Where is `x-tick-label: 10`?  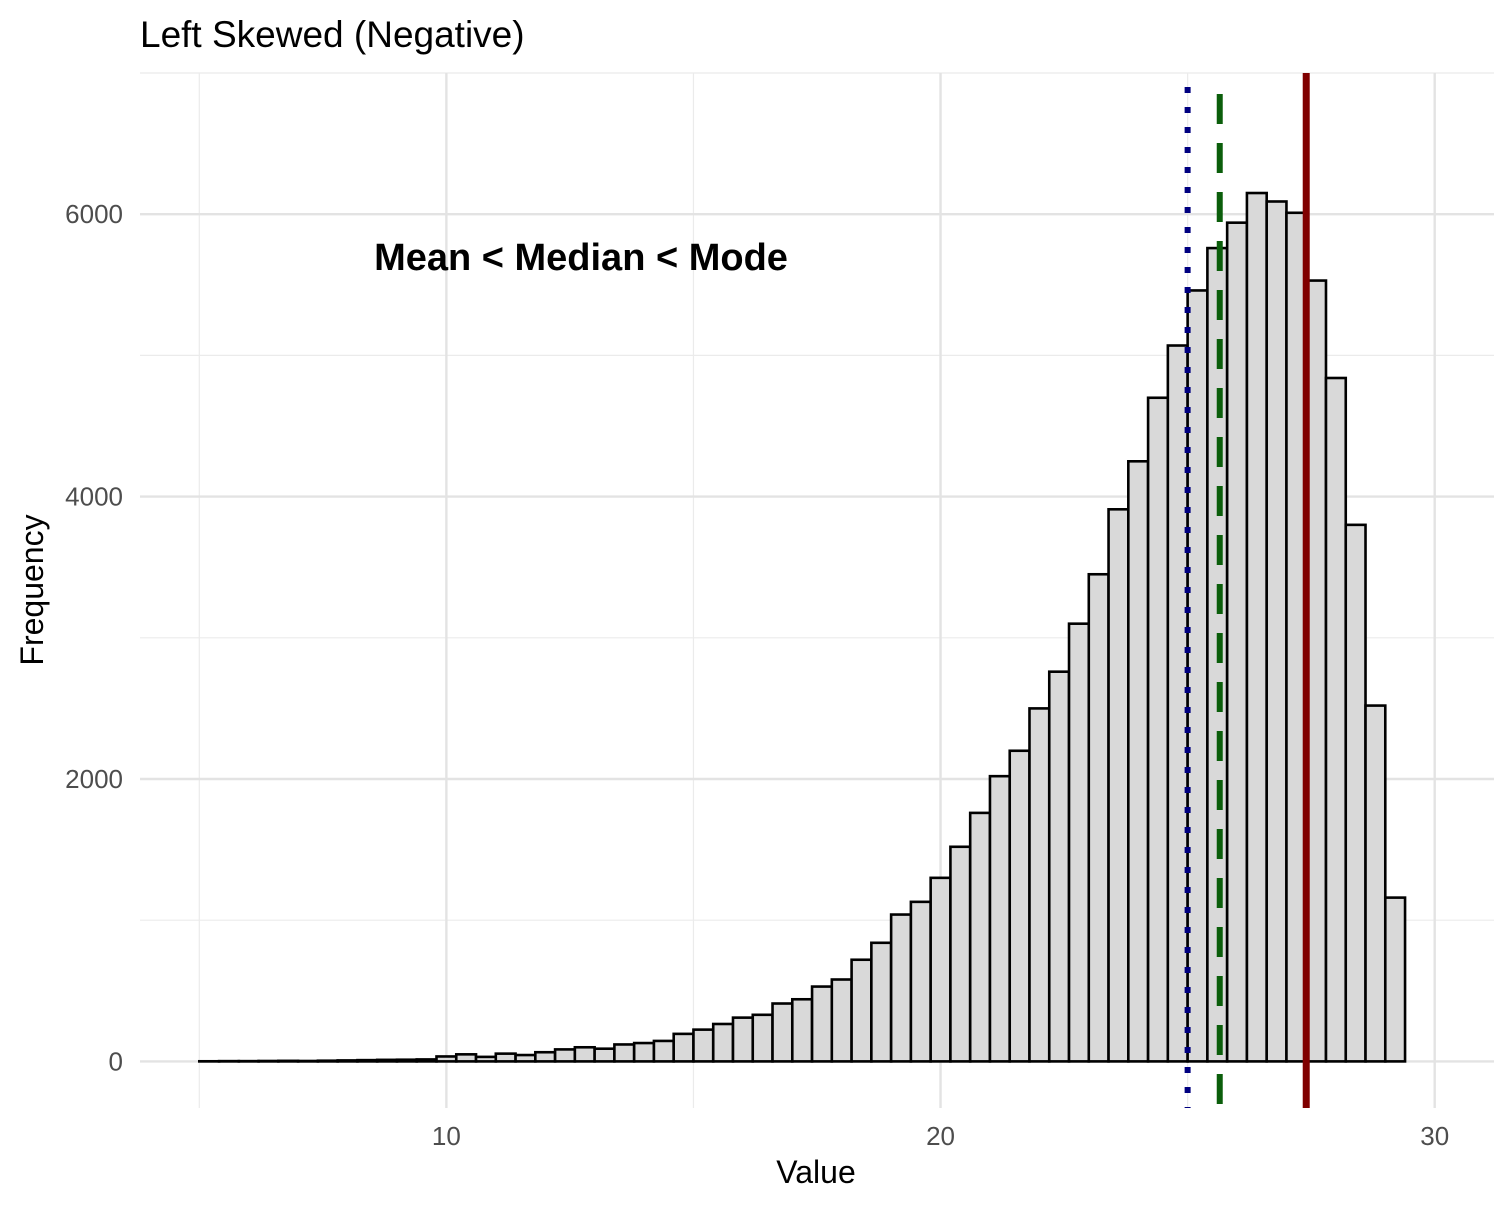 x-tick-label: 10 is located at coordinates (446, 1136).